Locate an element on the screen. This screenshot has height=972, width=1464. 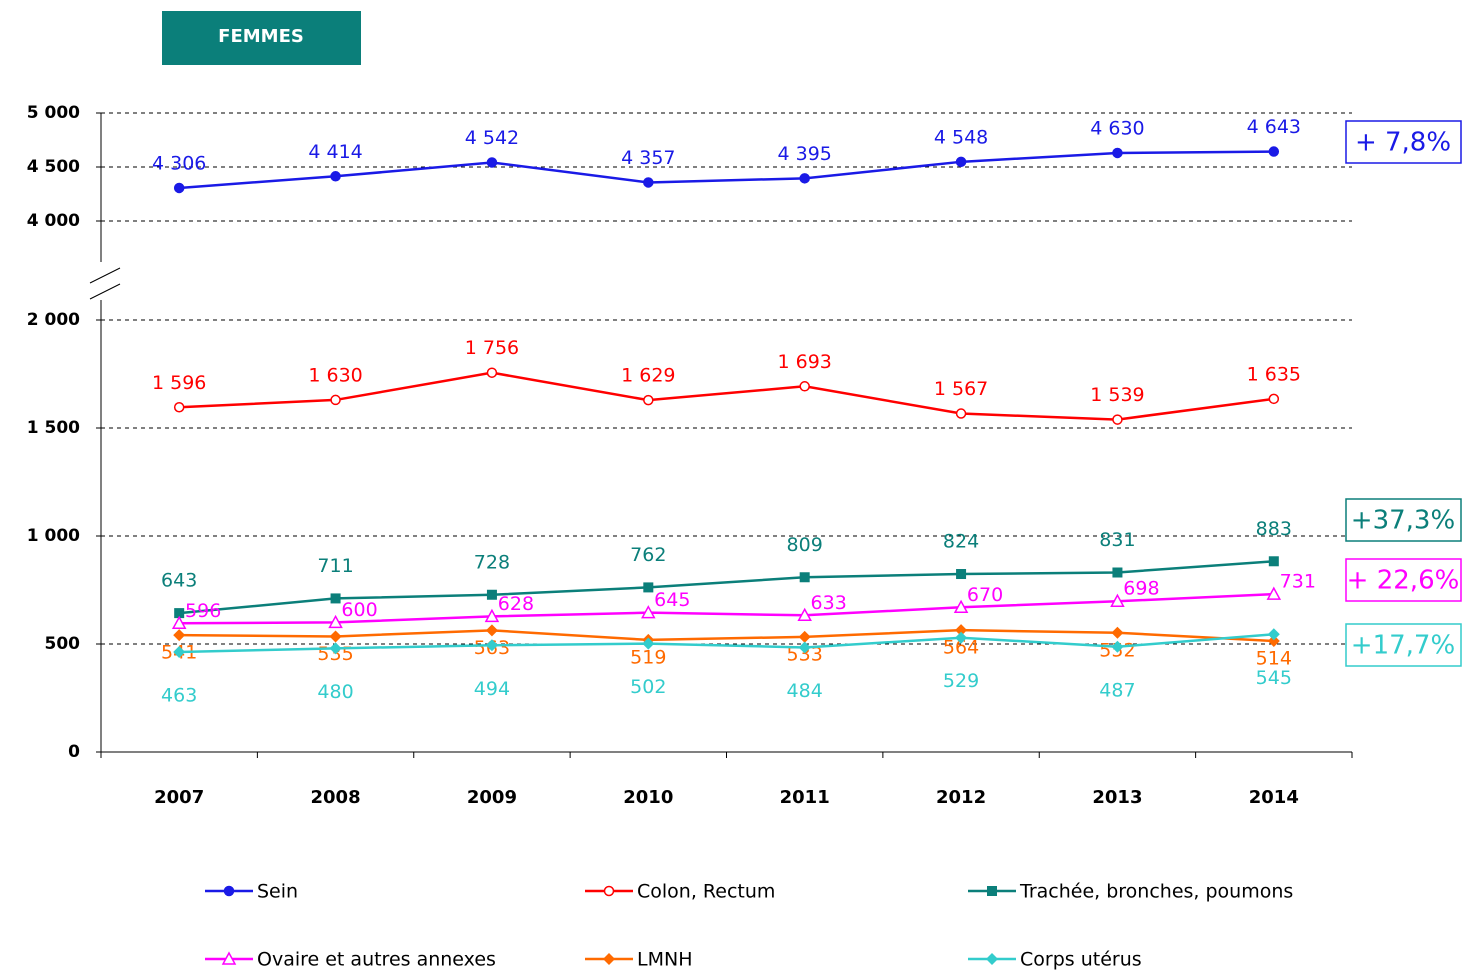
data-label: 4 395 is located at coordinates (804, 154).